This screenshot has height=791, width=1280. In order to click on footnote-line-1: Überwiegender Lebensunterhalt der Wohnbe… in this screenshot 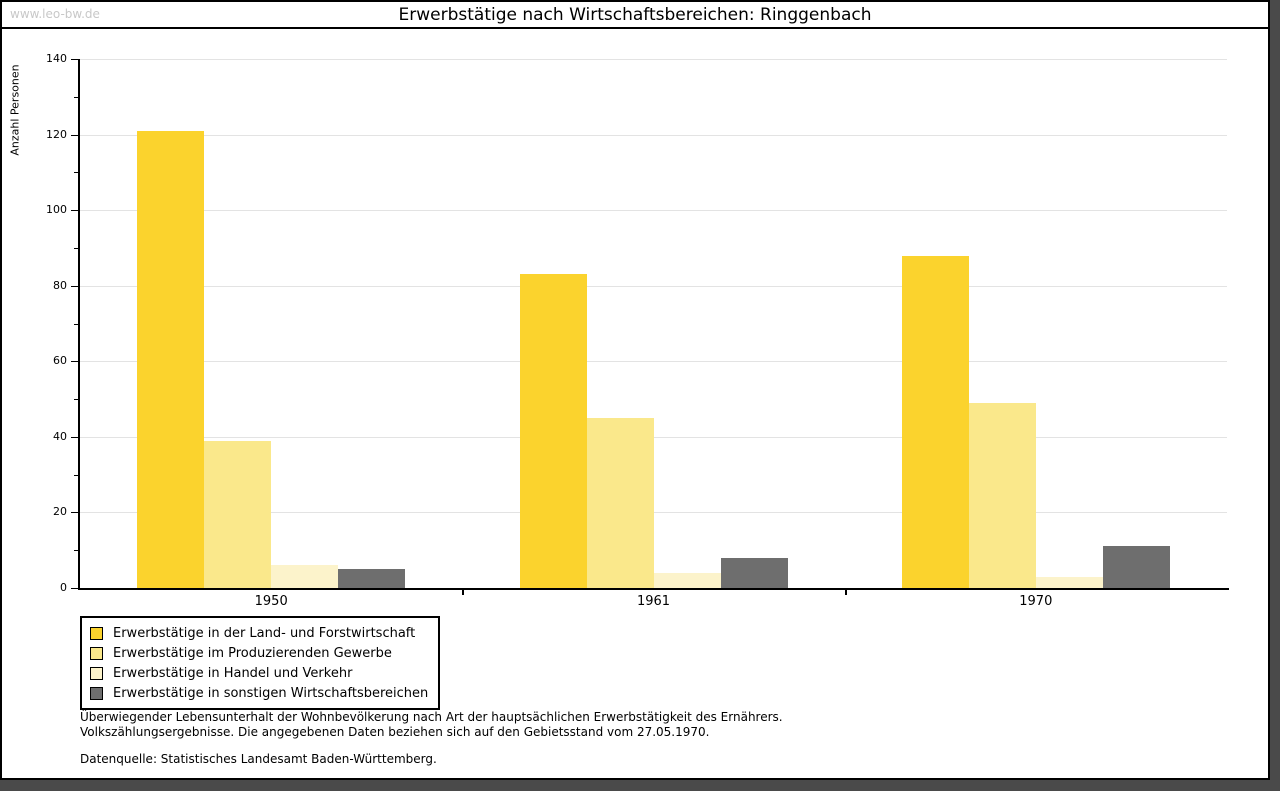, I will do `click(431, 717)`.